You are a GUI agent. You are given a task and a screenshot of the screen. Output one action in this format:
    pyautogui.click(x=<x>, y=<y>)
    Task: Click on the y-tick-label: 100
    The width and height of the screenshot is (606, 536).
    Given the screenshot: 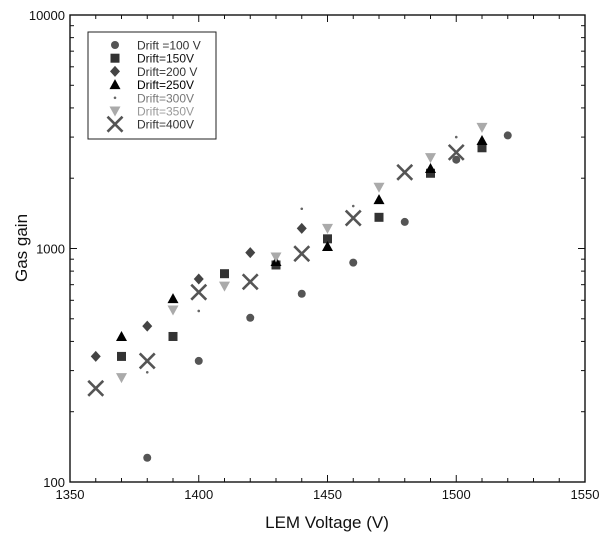 What is the action you would take?
    pyautogui.click(x=54, y=482)
    